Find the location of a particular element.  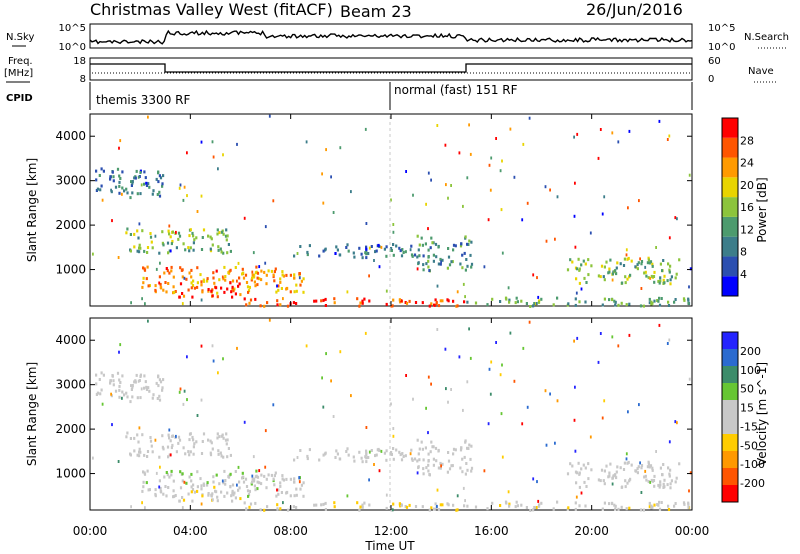

power-y-axis-label: Slant Range [km] is located at coordinates (32, 210).